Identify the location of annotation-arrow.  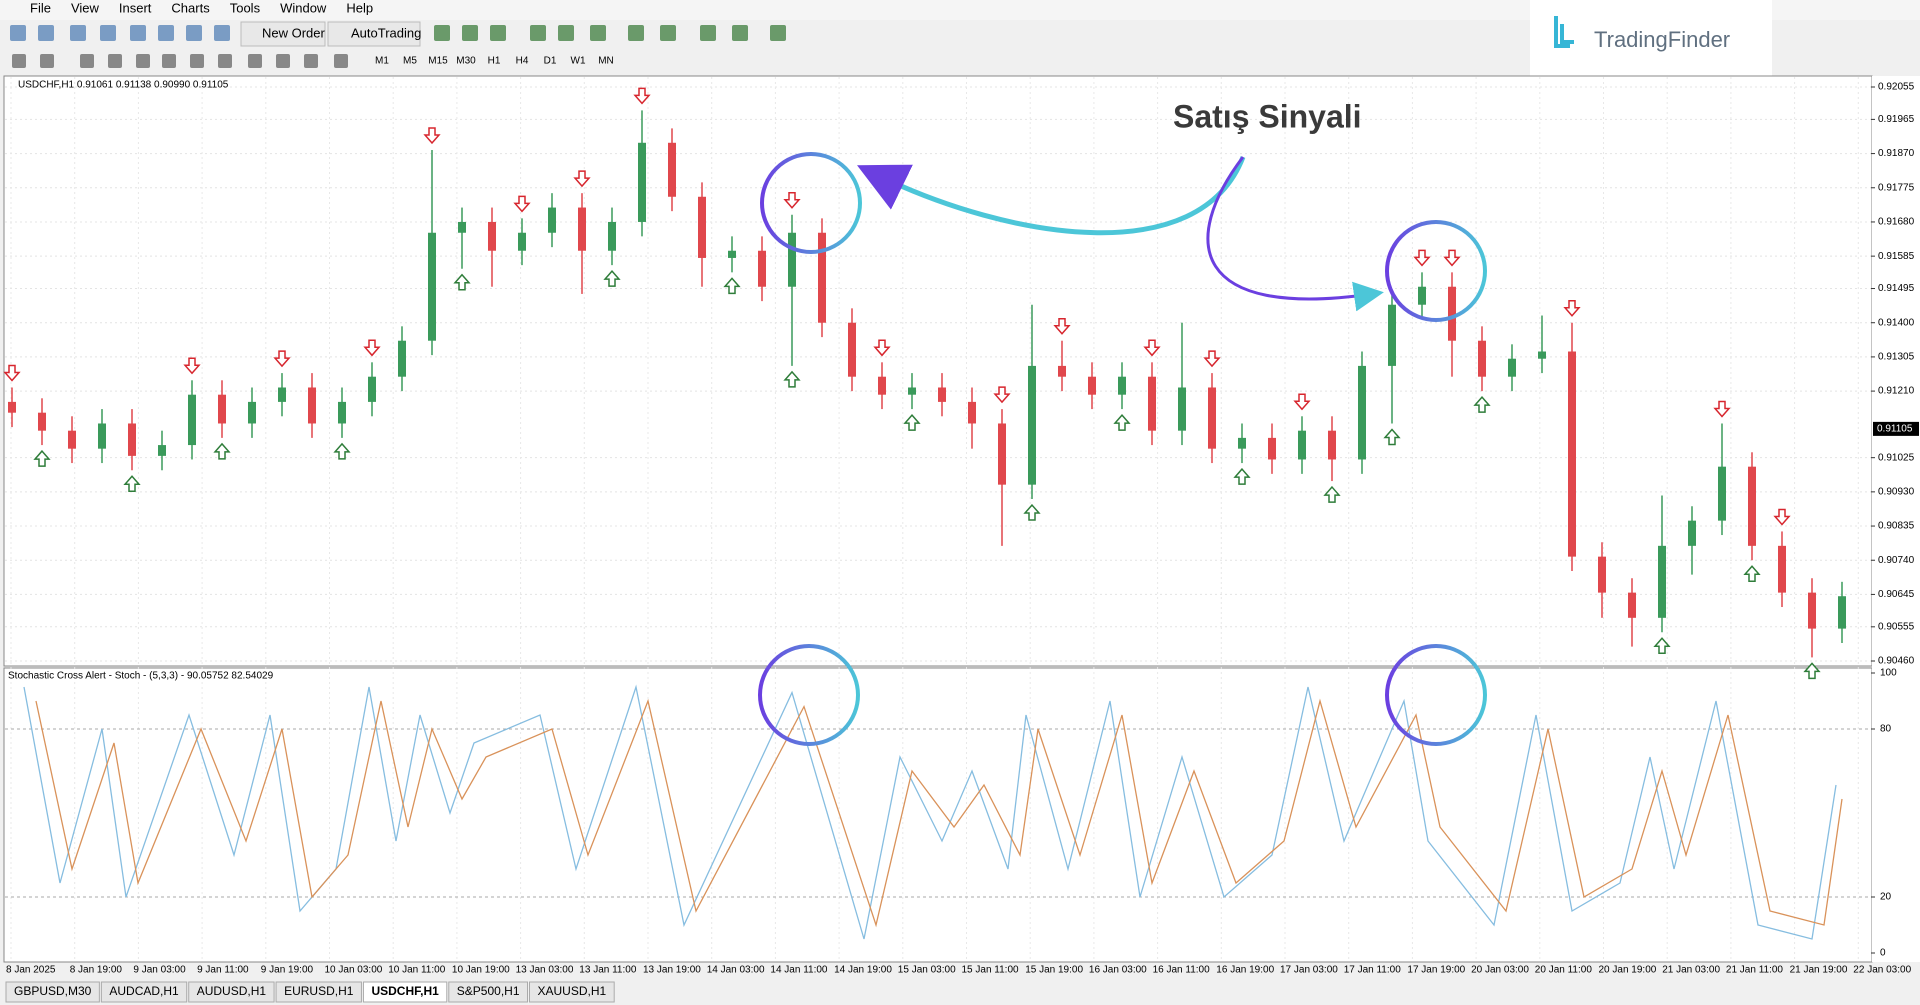
(1295, 234).